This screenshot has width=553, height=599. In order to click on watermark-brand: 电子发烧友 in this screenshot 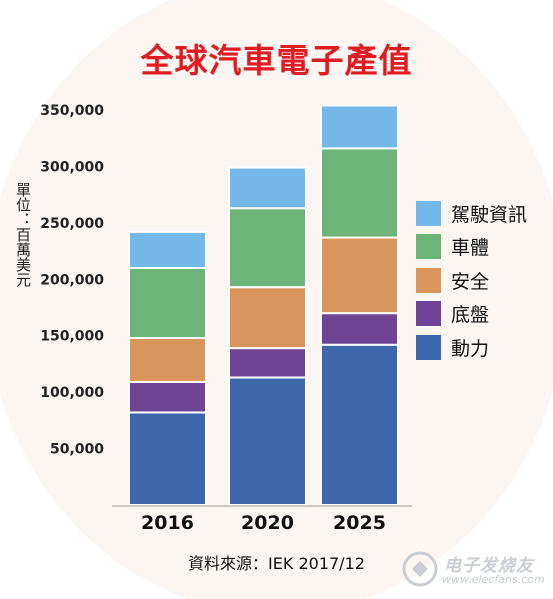, I will do `click(489, 566)`.